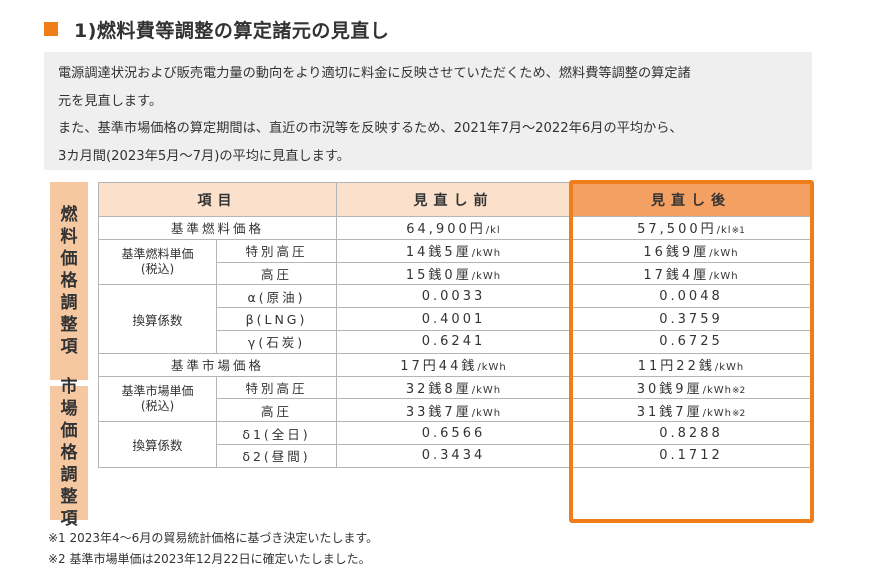  I want to click on table-row: 高圧 33銭7厘/kWh 31銭7厘/kWh※2, so click(455, 410).